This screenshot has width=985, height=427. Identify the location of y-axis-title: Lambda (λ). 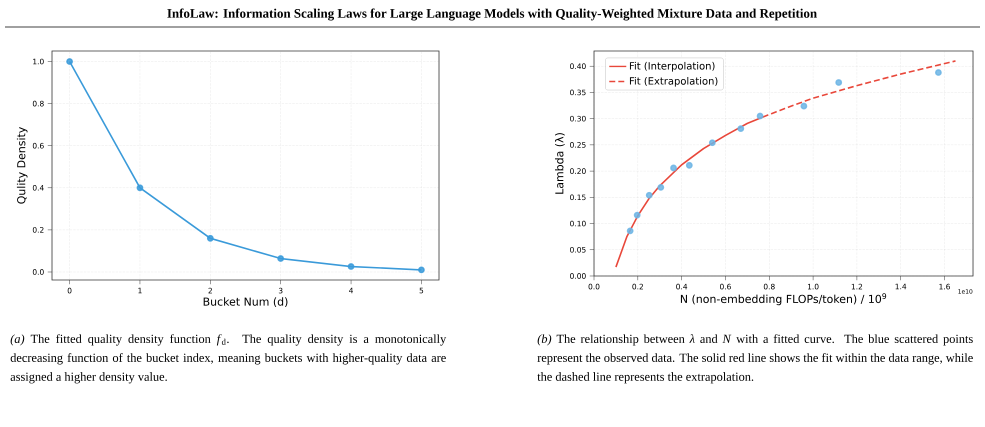
(559, 163).